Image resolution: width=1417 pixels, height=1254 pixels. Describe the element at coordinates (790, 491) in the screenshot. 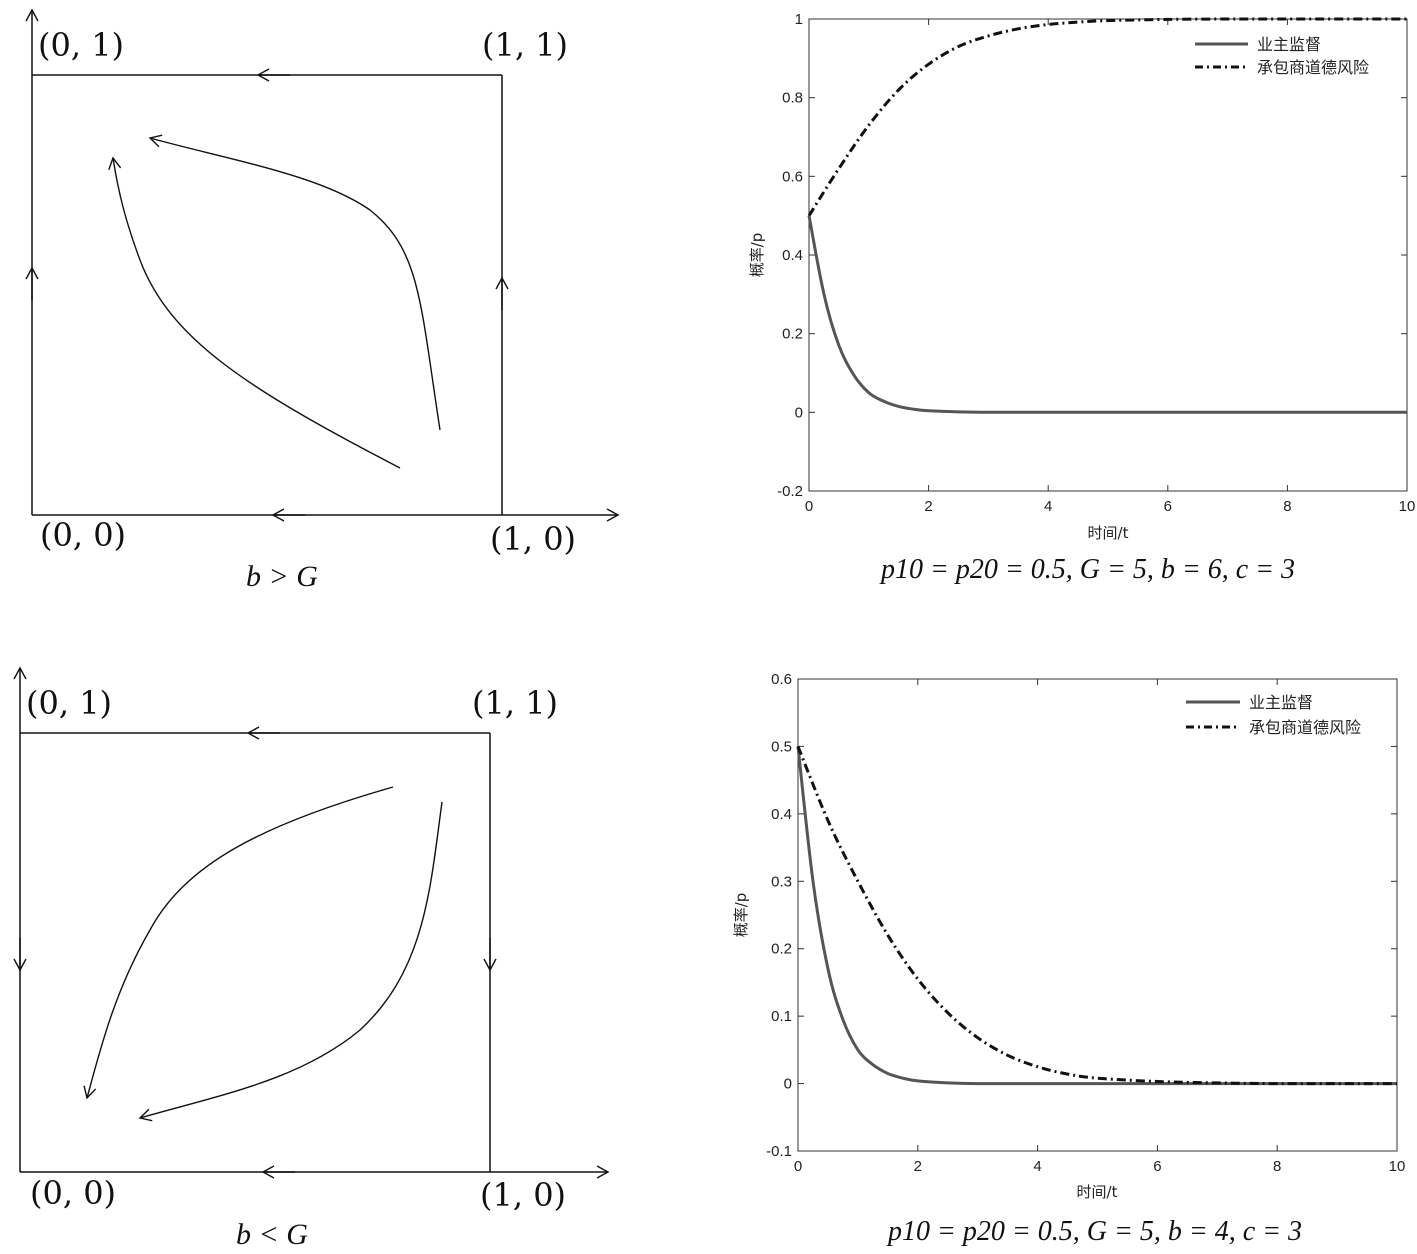

I see `y-tick-label: -0.2` at that location.